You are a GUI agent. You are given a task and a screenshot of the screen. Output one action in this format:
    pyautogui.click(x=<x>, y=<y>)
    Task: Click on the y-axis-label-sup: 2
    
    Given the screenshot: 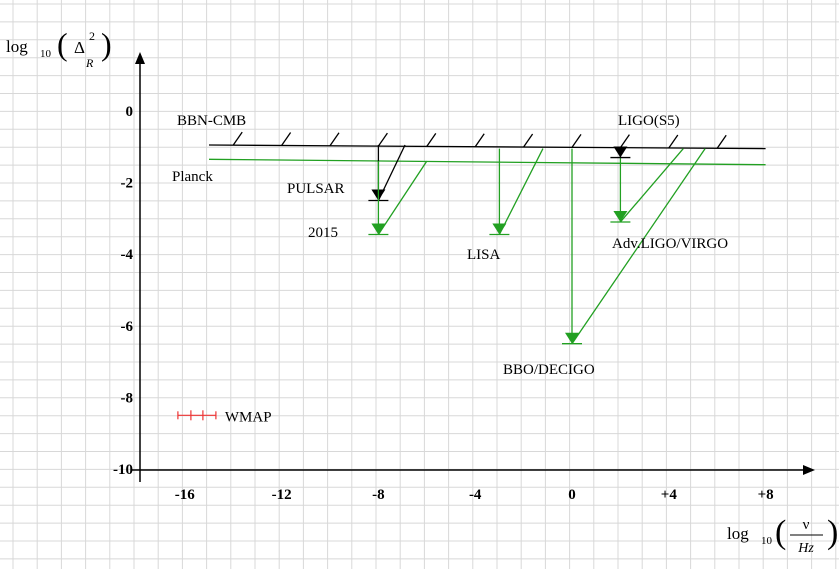 What is the action you would take?
    pyautogui.click(x=92, y=36)
    